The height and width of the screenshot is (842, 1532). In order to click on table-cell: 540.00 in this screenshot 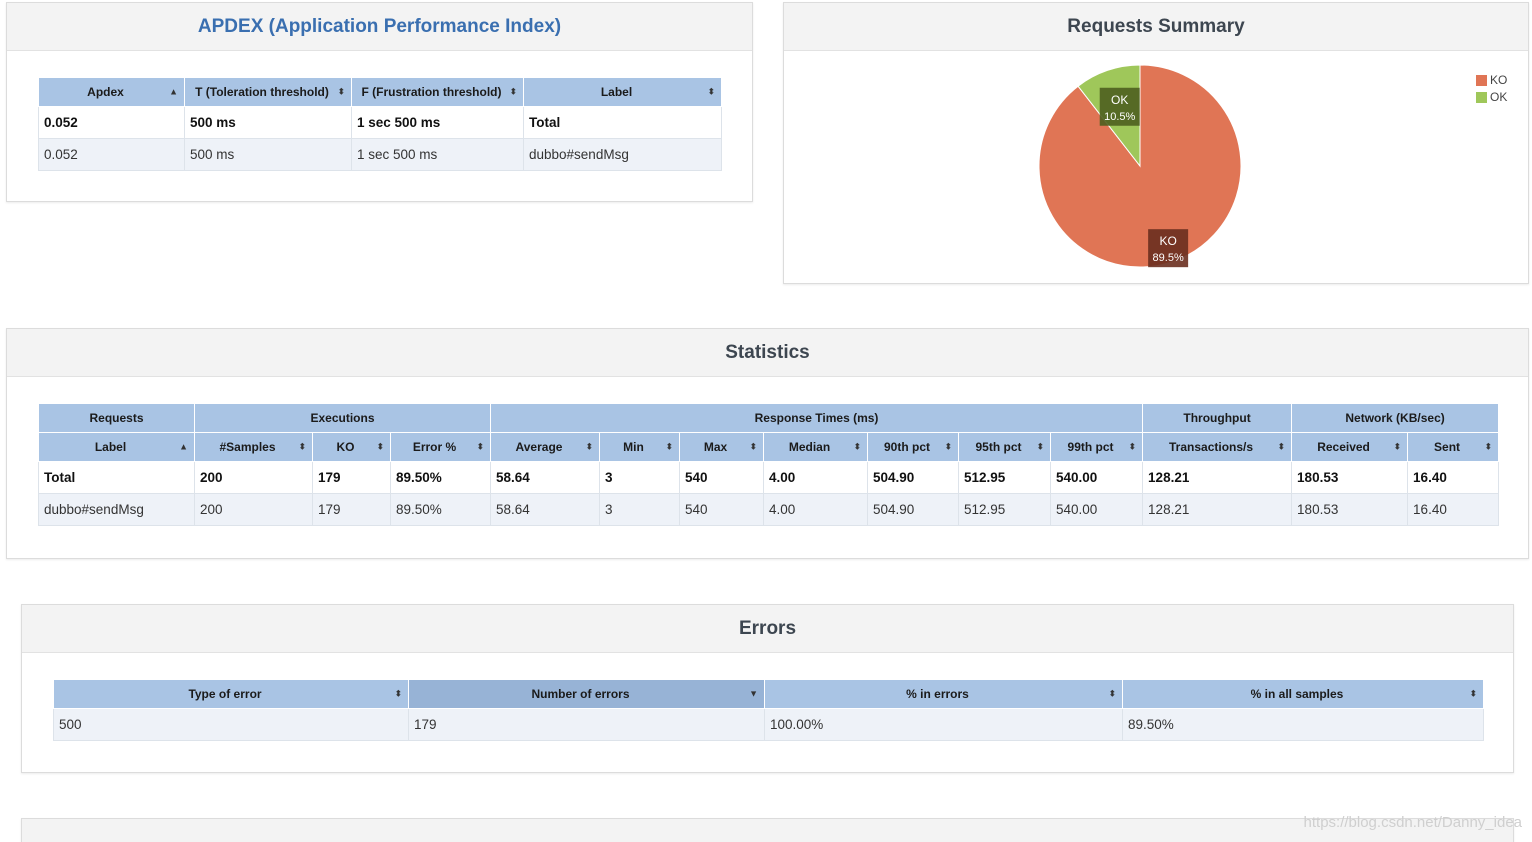, I will do `click(1096, 509)`.